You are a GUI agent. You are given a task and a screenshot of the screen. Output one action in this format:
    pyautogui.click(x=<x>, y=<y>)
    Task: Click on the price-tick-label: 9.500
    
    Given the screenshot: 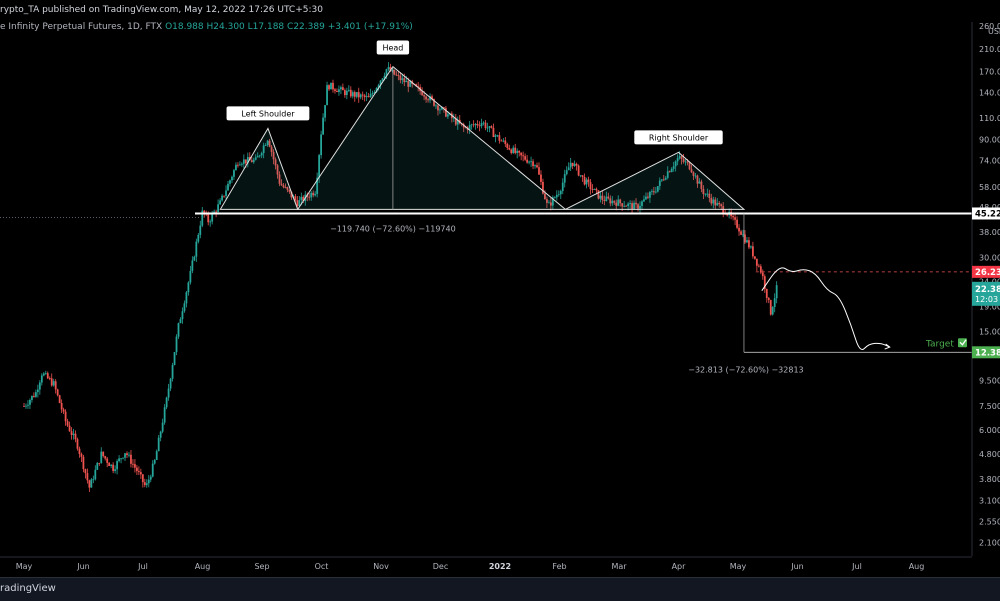 What is the action you would take?
    pyautogui.click(x=989, y=381)
    